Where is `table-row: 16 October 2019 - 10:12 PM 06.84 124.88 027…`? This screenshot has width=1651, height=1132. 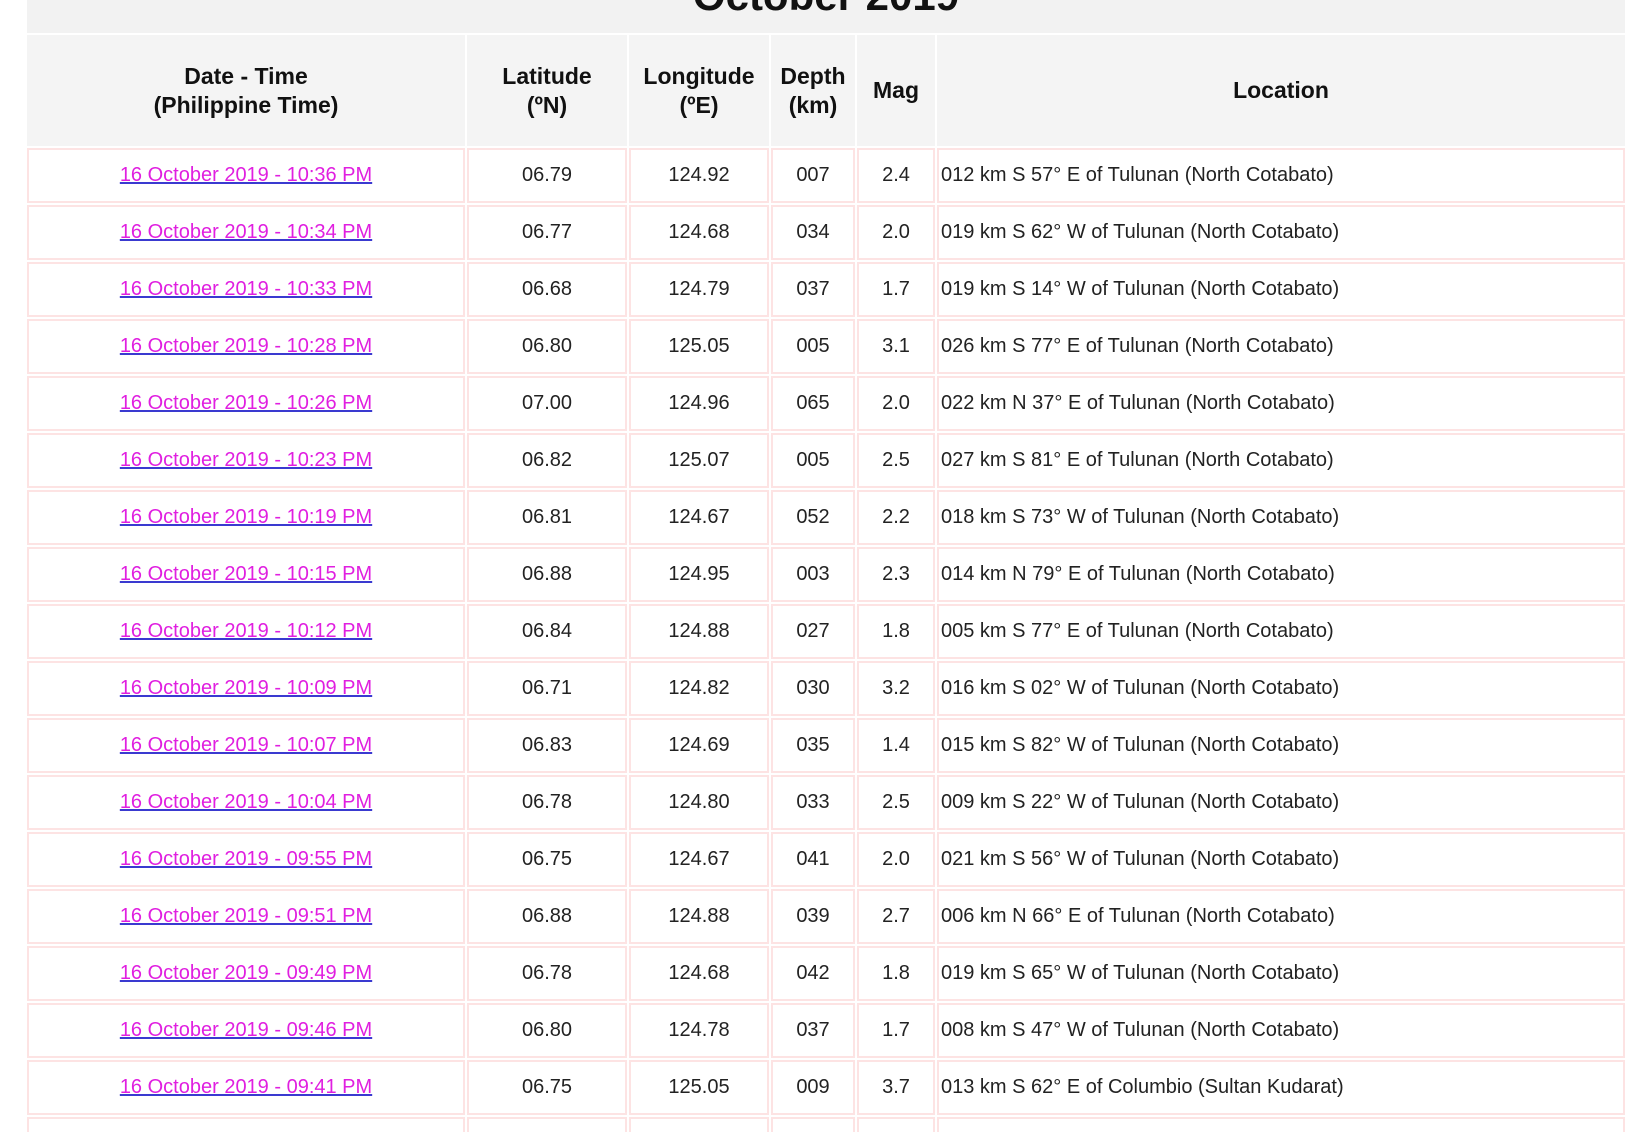
table-row: 16 October 2019 - 10:12 PM 06.84 124.88 027… is located at coordinates (826, 631).